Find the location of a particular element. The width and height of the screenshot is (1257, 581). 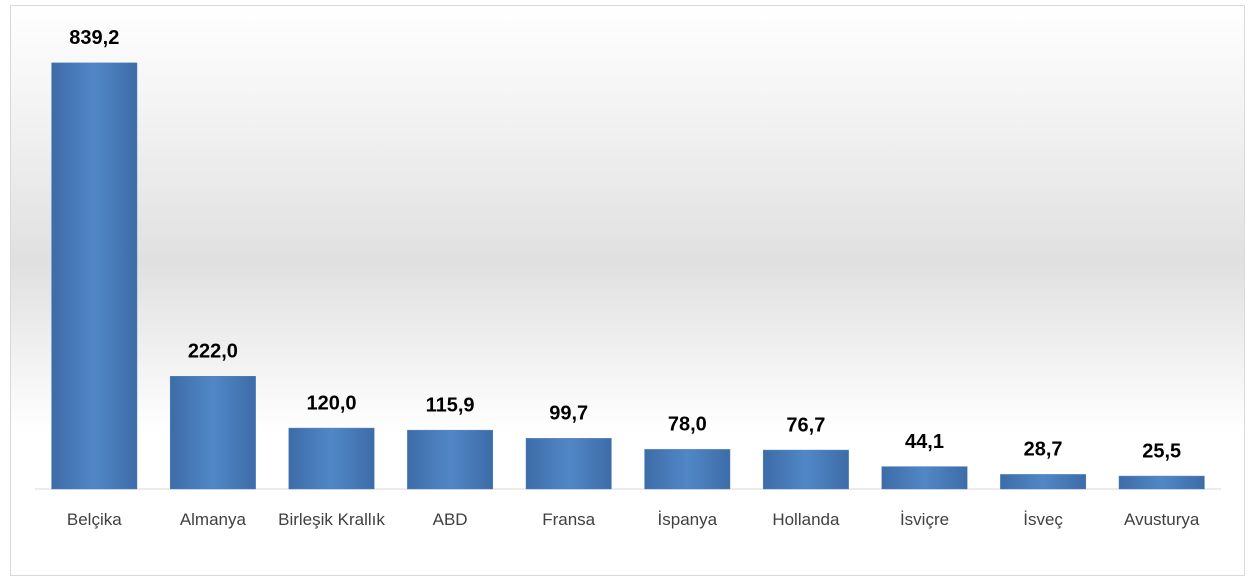

x-tick-label: ABD is located at coordinates (450, 519).